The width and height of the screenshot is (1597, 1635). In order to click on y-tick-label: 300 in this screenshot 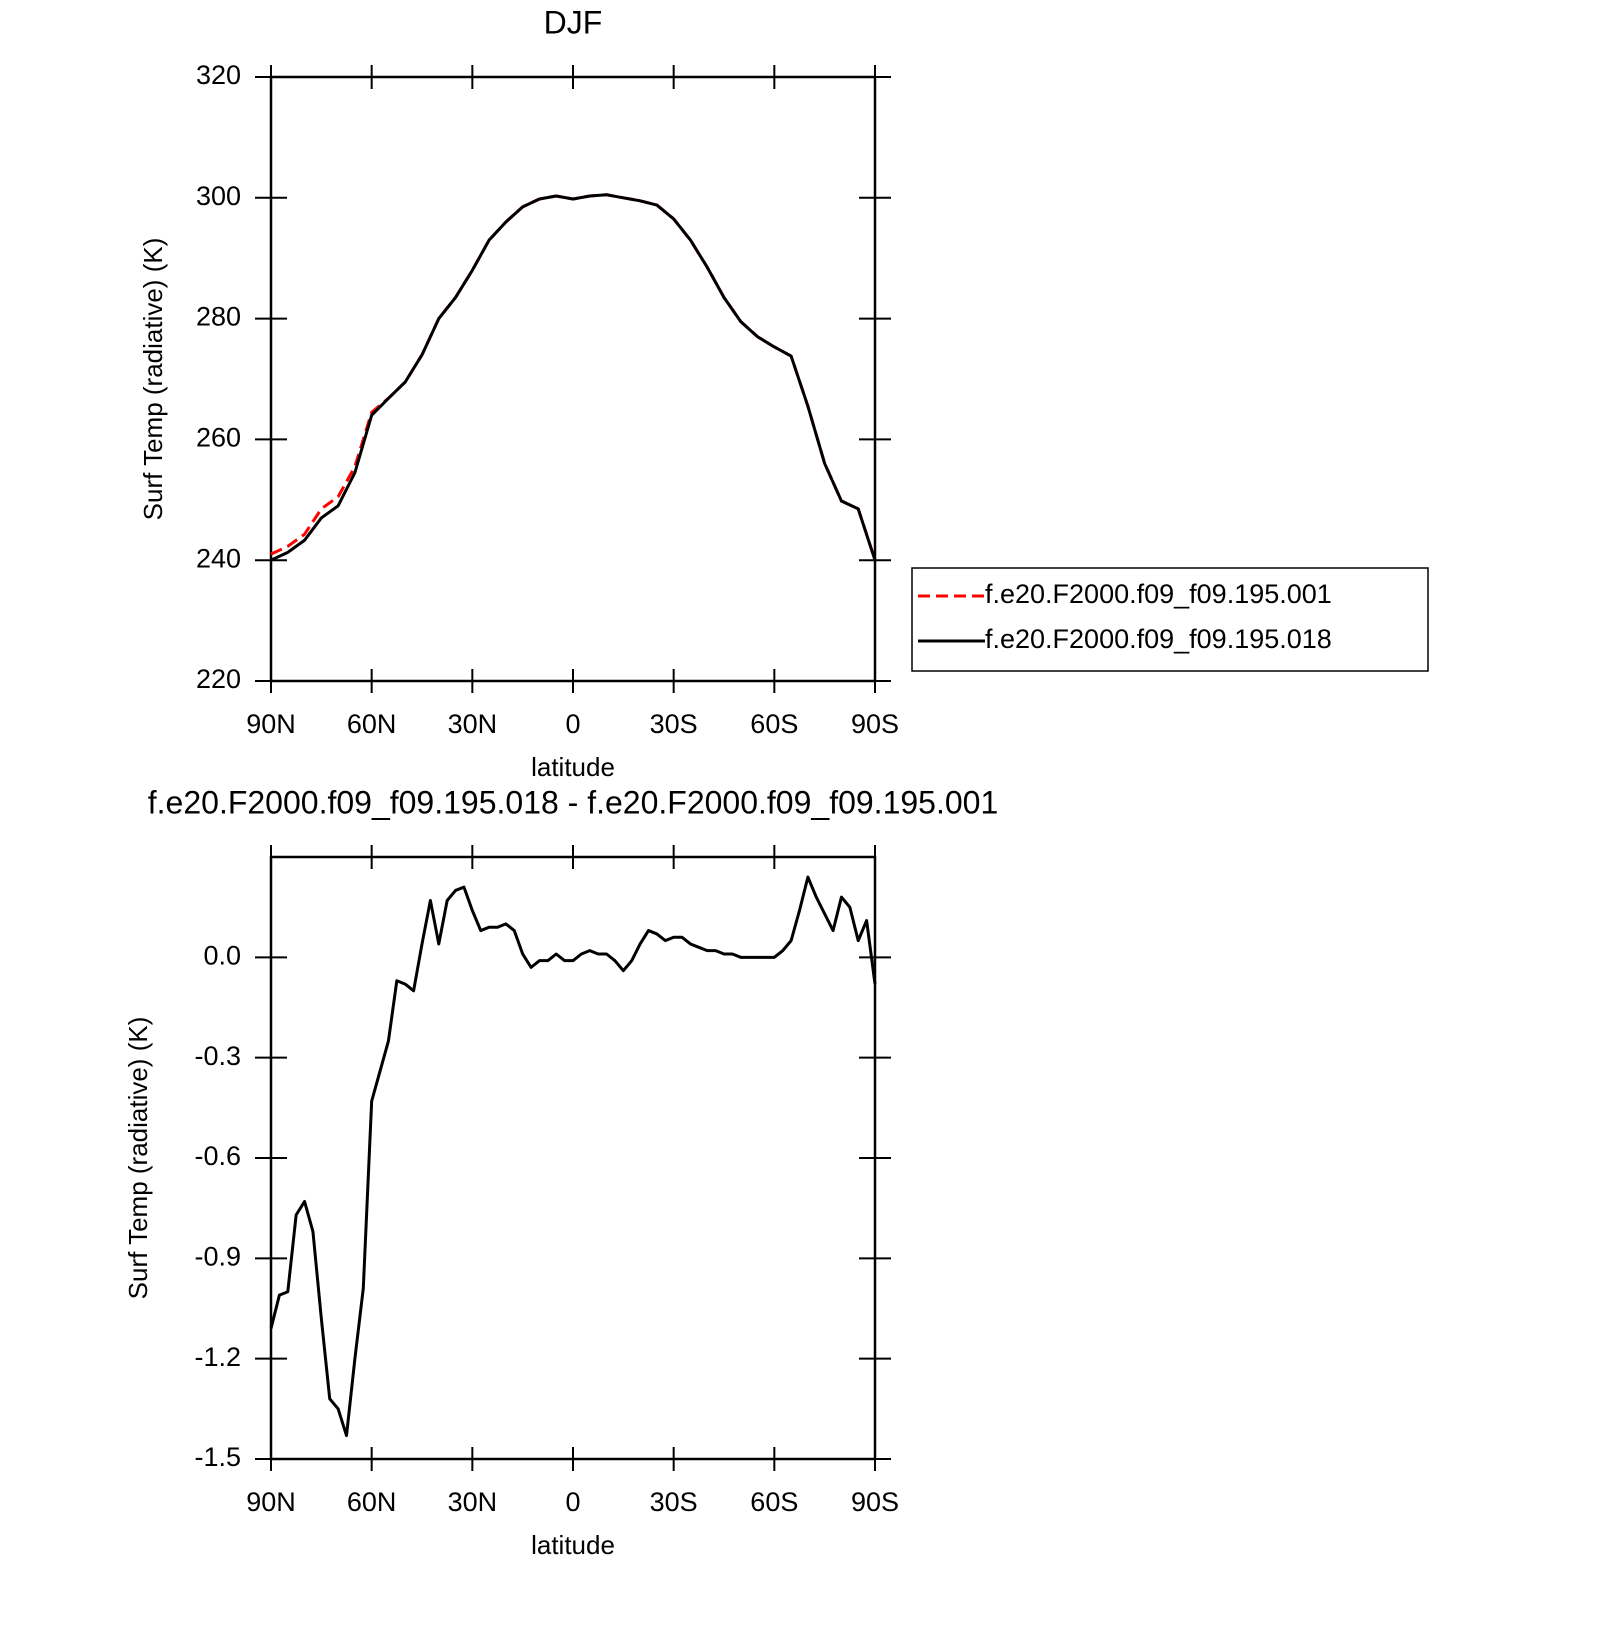, I will do `click(218, 196)`.